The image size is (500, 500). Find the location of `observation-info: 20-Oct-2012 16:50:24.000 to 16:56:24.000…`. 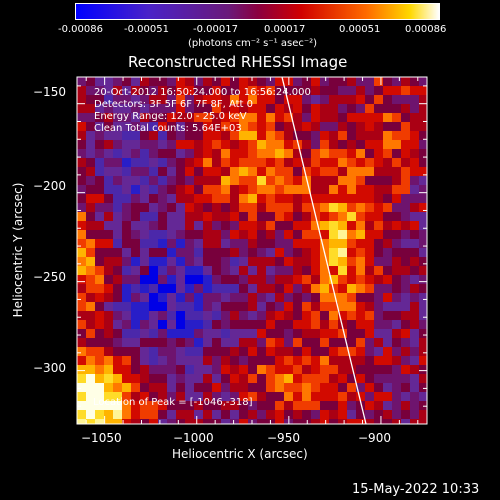

observation-info: 20-Oct-2012 16:50:24.000 to 16:56:24.000… is located at coordinates (202, 111).